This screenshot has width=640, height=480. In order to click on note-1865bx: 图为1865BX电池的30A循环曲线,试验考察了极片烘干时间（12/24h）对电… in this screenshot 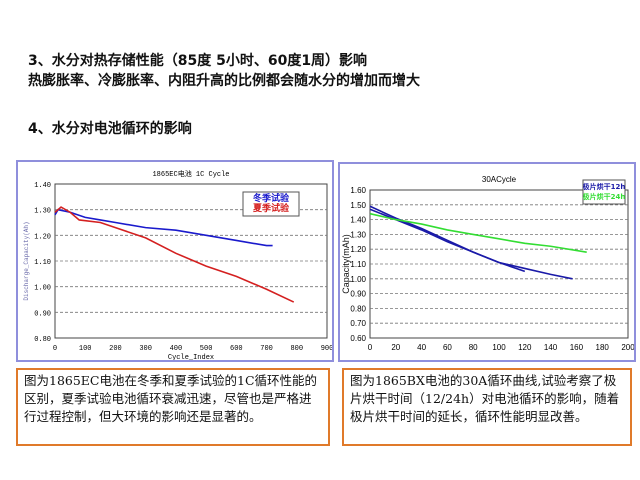, I will do `click(487, 407)`.